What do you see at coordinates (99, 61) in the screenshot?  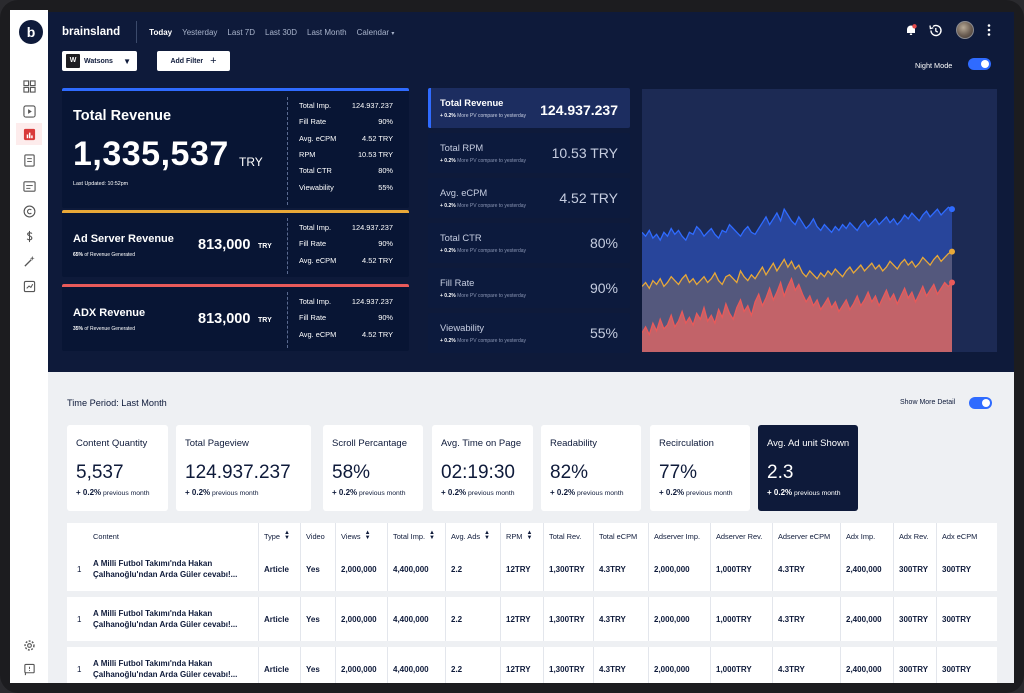 I see `site-select: W Watsons ▼` at bounding box center [99, 61].